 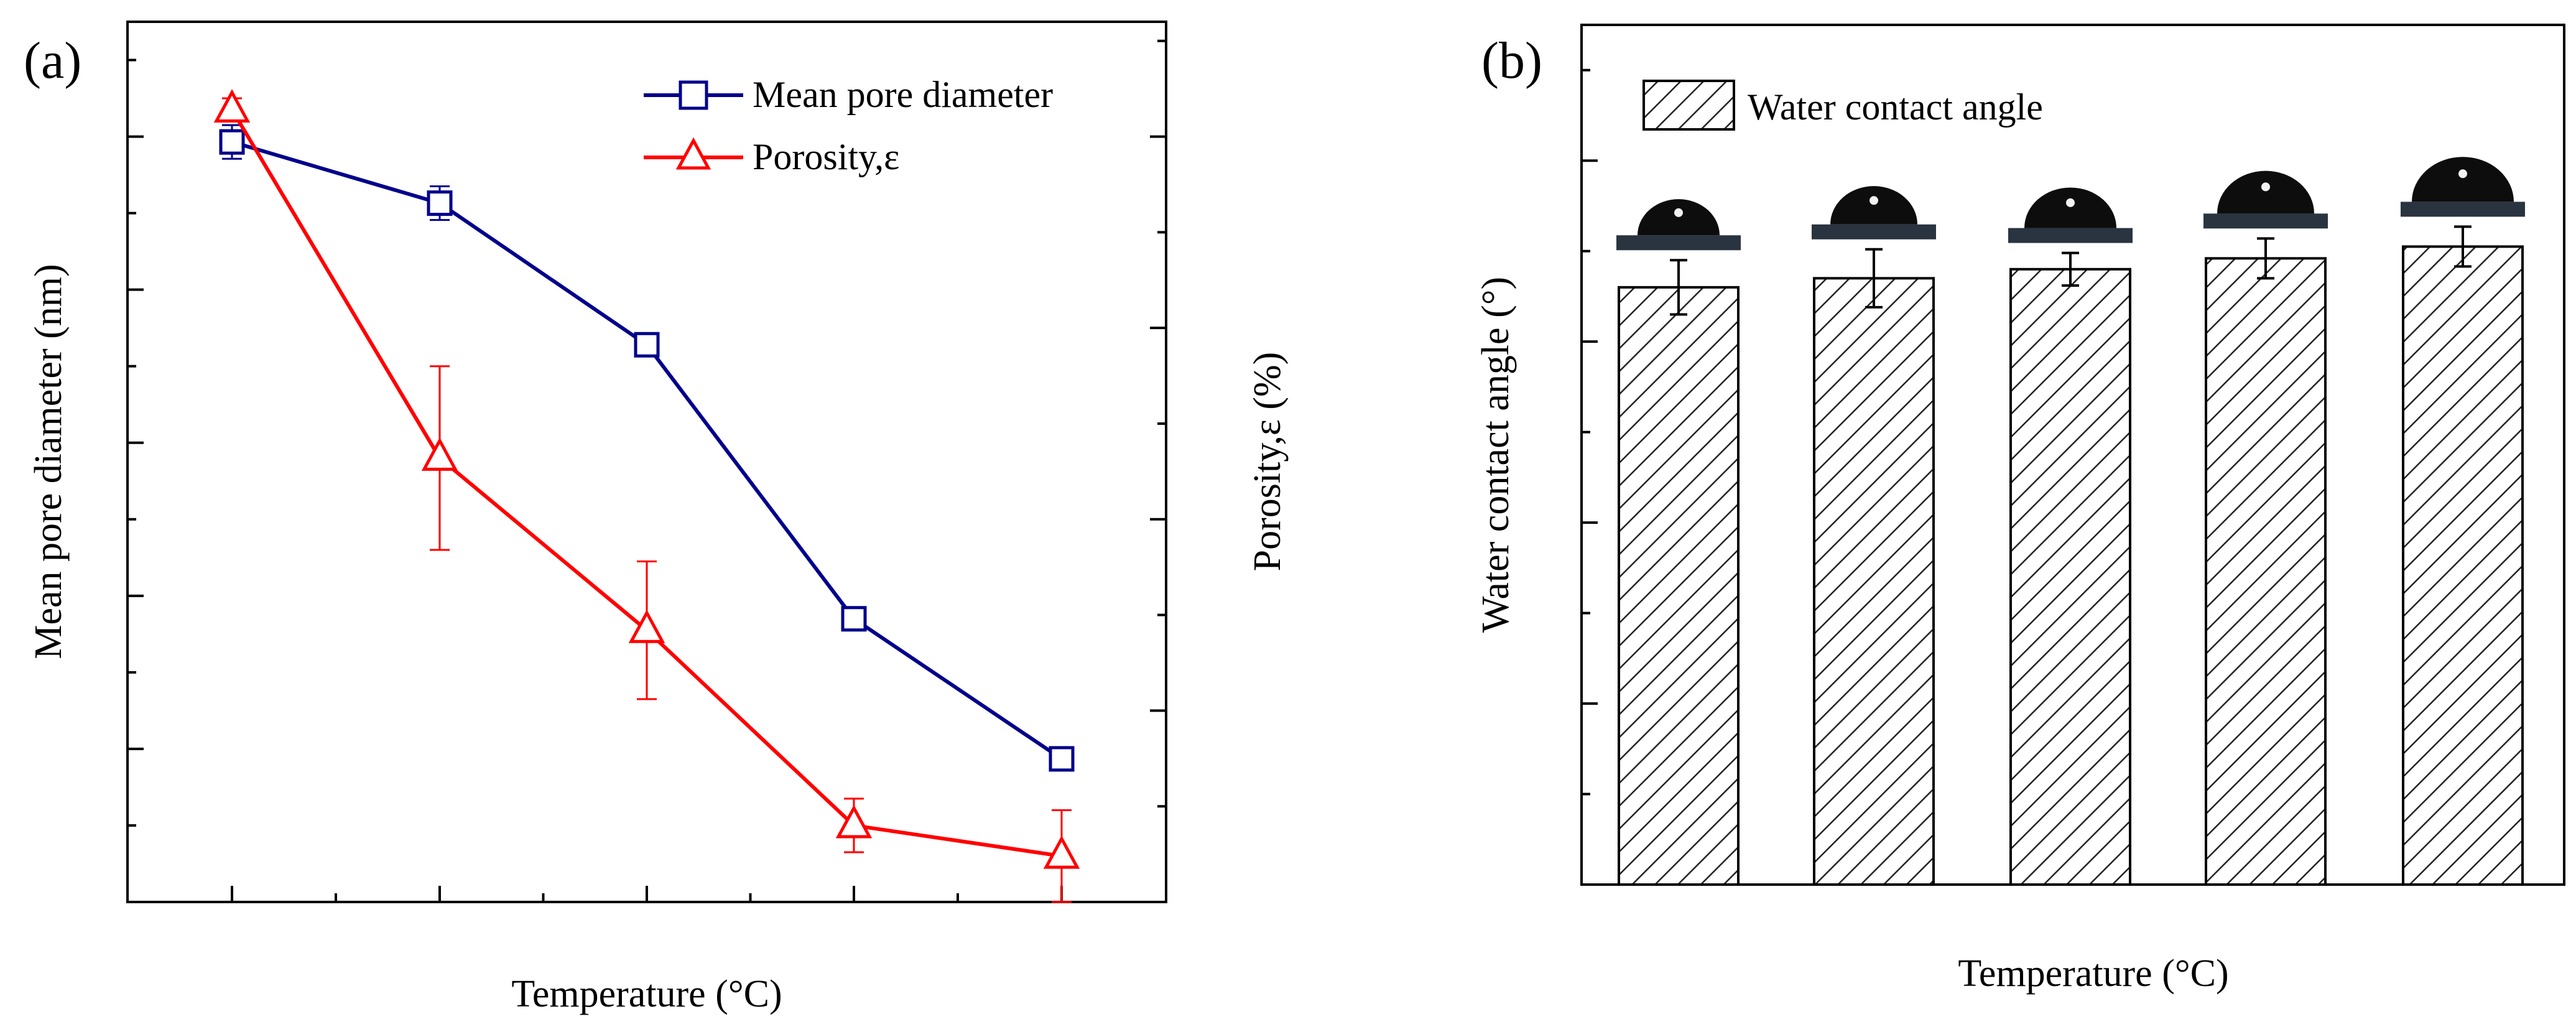 What do you see at coordinates (1679, 213) in the screenshot?
I see `droplet-highlight-untreated` at bounding box center [1679, 213].